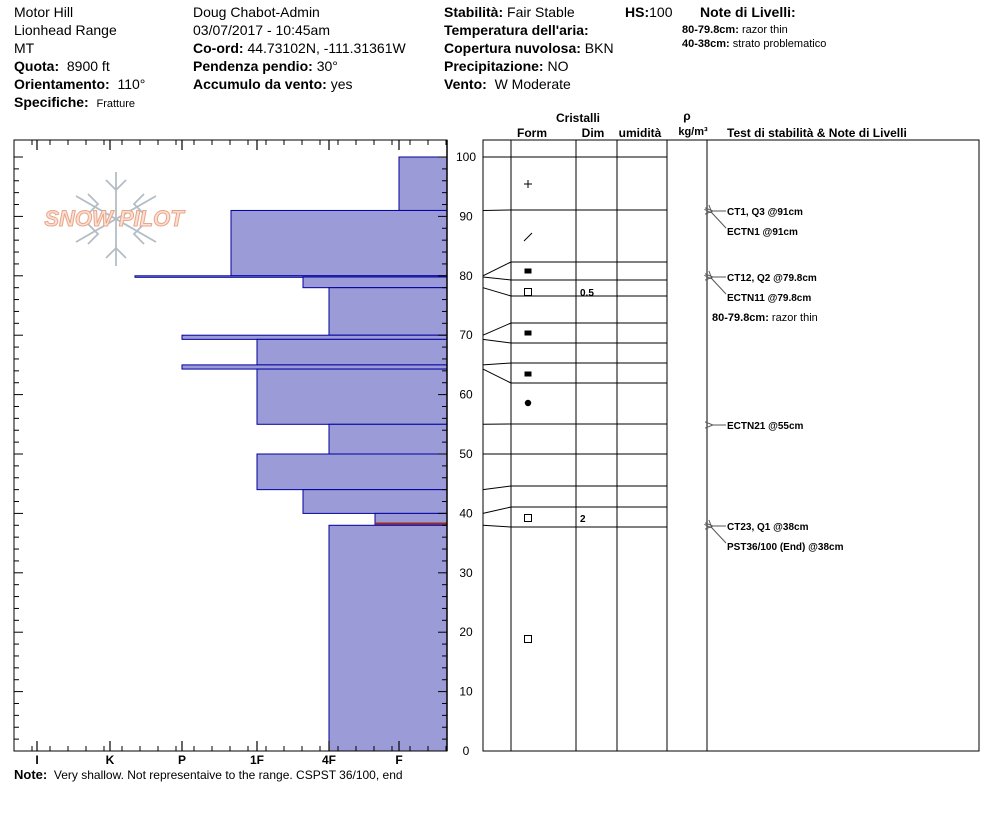 This screenshot has height=840, width=994. Describe the element at coordinates (583, 519) in the screenshot. I see `grain-size-label: 2` at that location.